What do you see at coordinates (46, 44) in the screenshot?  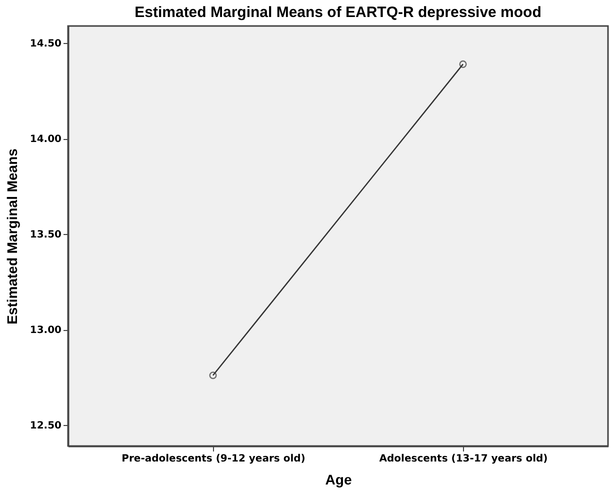 I see `y-tick-label: 14.50` at bounding box center [46, 44].